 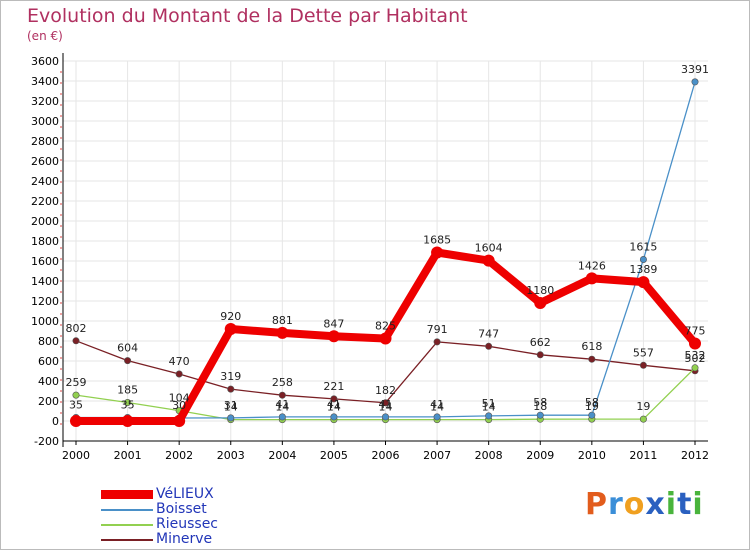 What do you see at coordinates (45, 181) in the screenshot?
I see `y-tick-label: 2400` at bounding box center [45, 181].